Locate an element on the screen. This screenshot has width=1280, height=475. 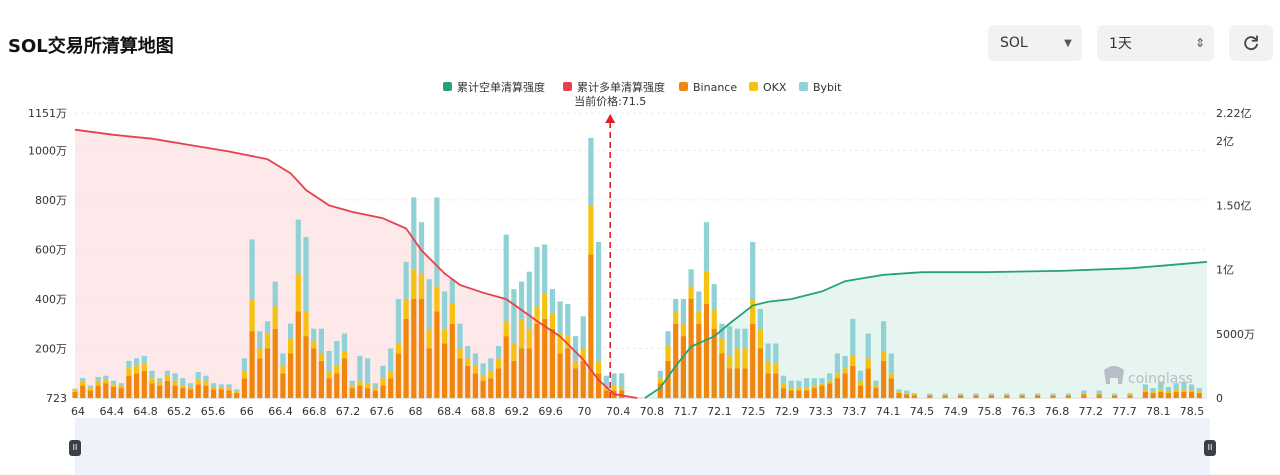
x-tick-label: 77.7 is located at coordinates (1124, 410).